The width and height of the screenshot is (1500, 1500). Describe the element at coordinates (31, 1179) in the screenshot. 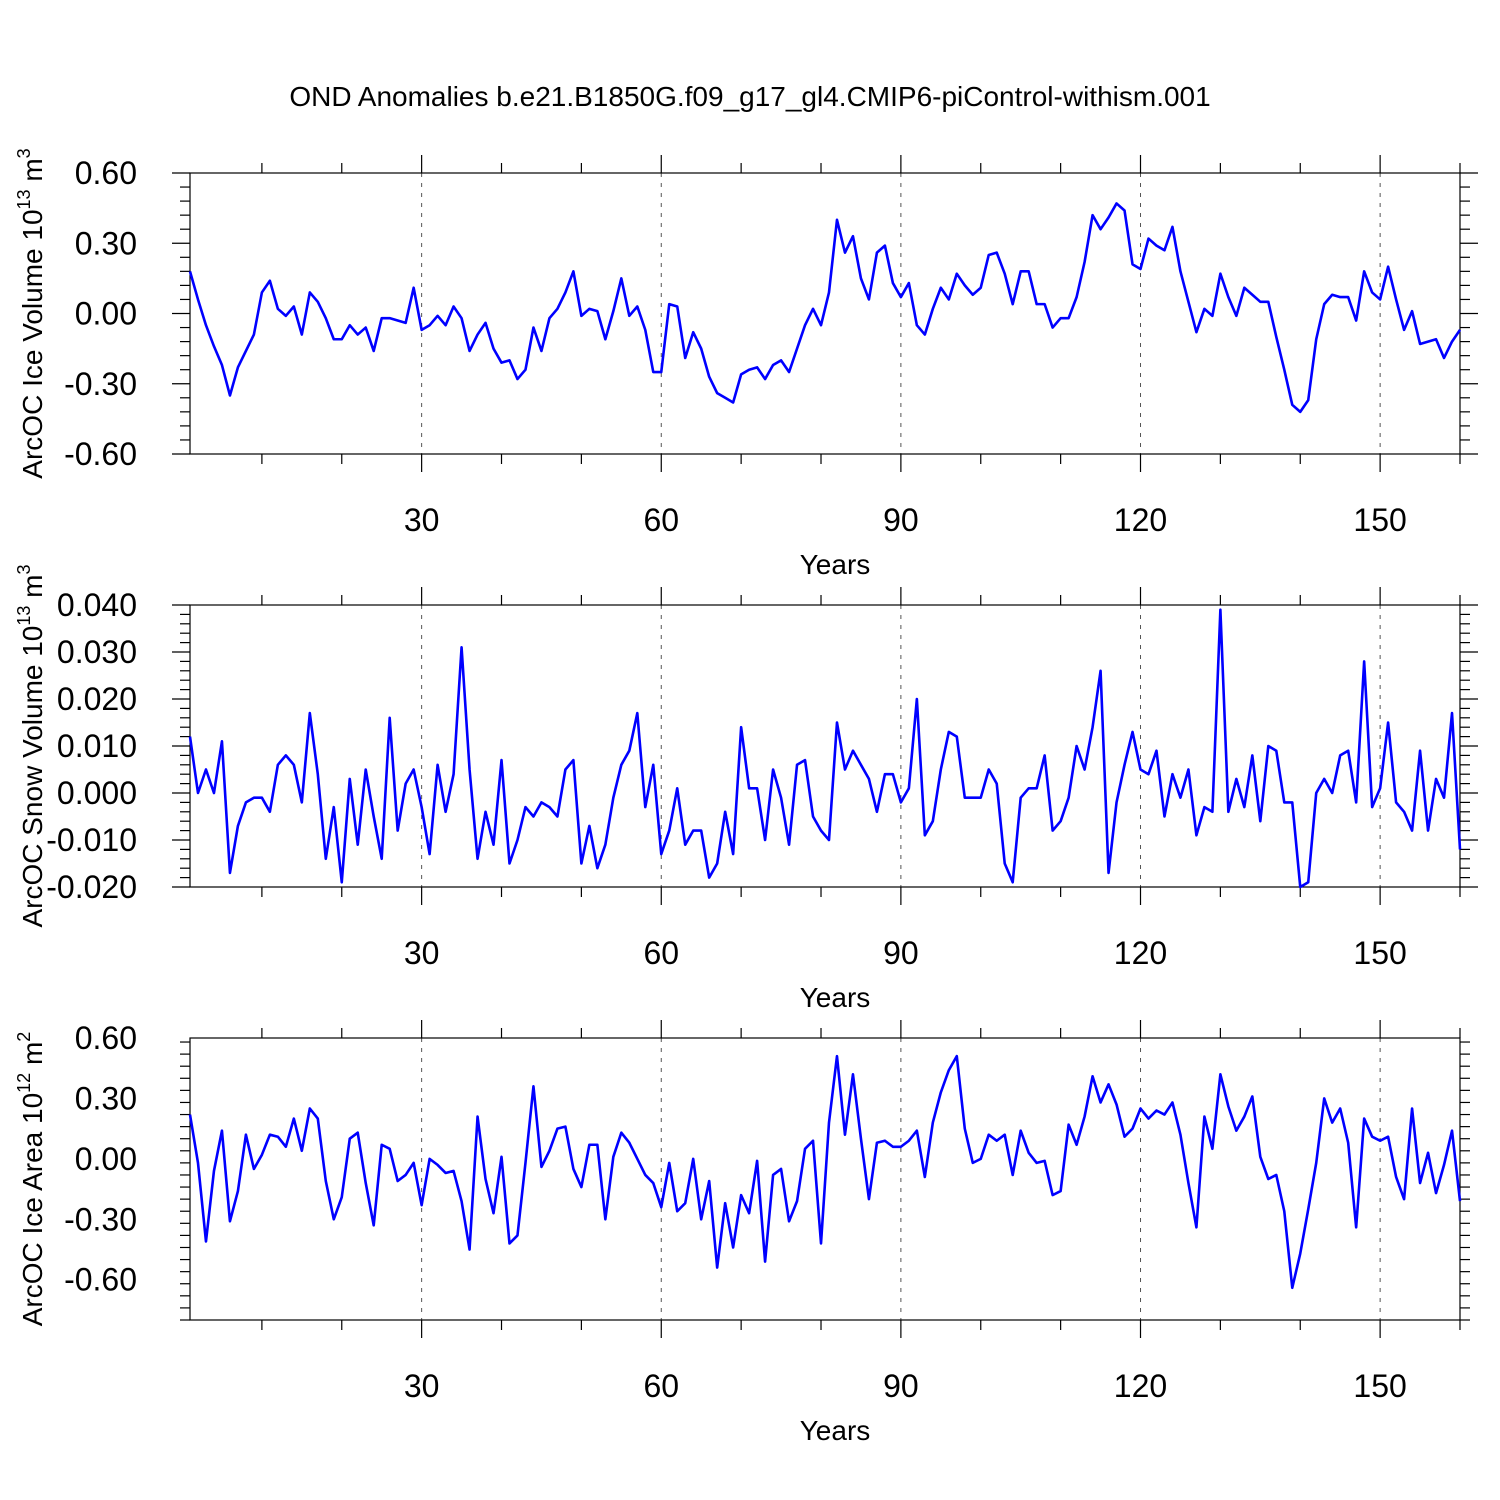

I see `y-axis-title: ArcOC Ice Area 1012 m2` at that location.